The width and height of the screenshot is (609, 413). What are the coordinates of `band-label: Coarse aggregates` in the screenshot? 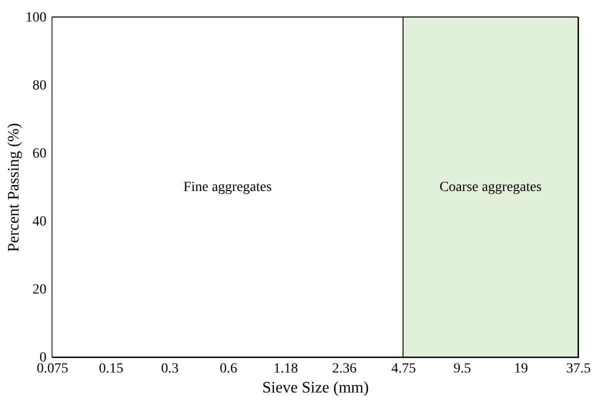 It's located at (490, 187).